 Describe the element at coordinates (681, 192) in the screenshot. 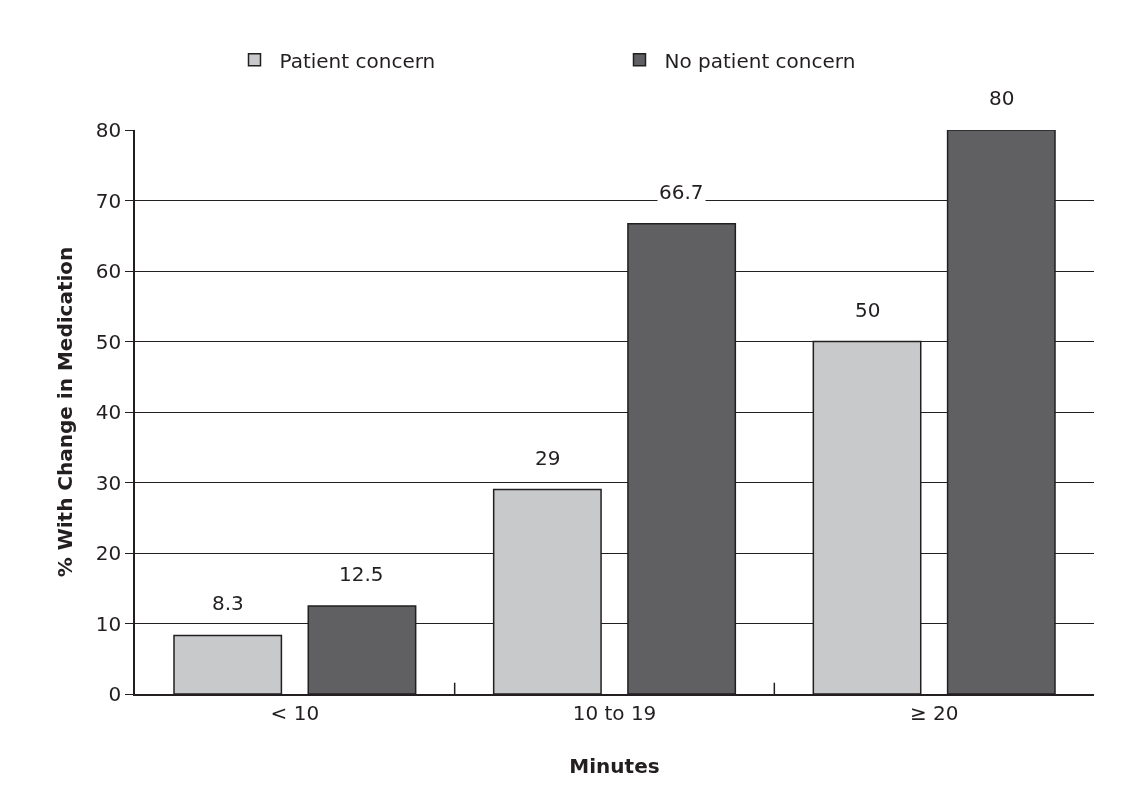

I see `data-label: 66.7` at that location.